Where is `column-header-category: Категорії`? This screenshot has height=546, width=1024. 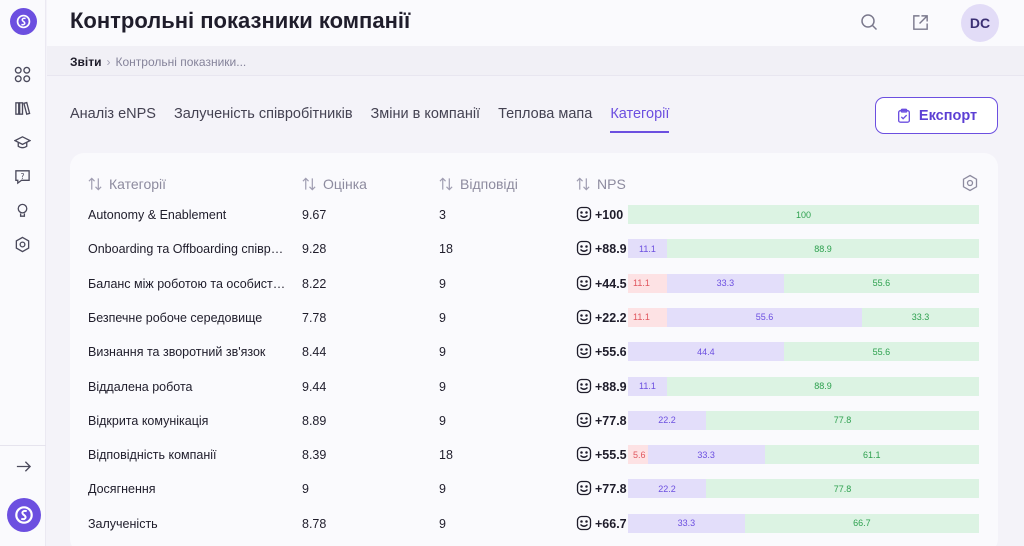 column-header-category: Категорії is located at coordinates (127, 184).